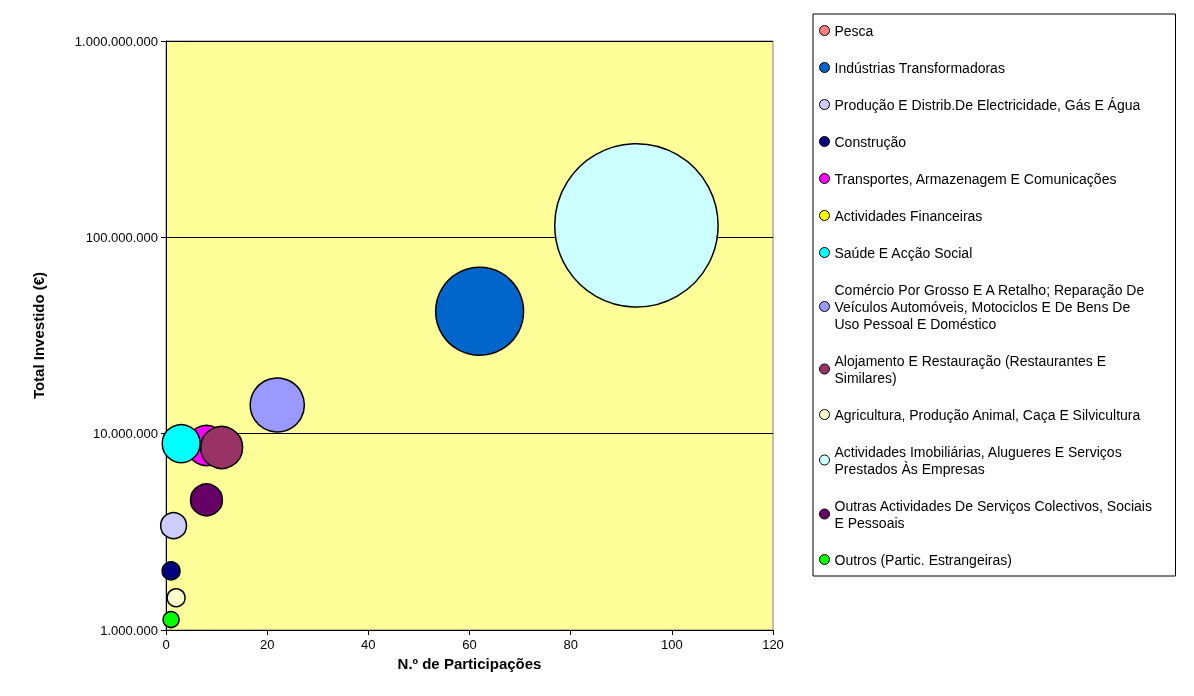  I want to click on legend-label: Actividades Financeiras, so click(908, 215).